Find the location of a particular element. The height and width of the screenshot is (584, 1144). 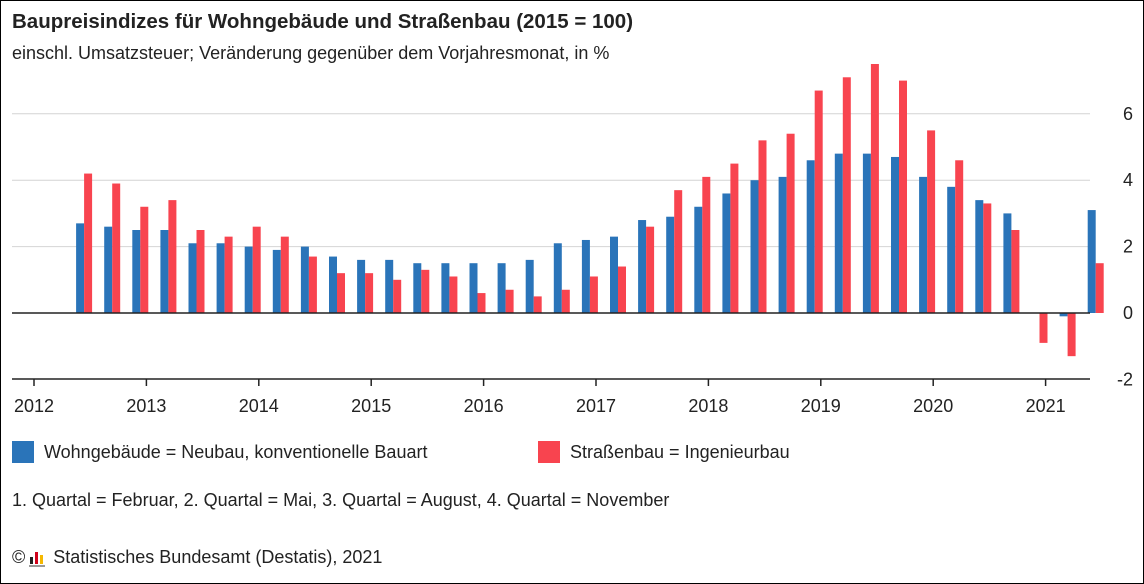

y-tick-labels: -2 0 2 4 6 is located at coordinates (1125, 247).